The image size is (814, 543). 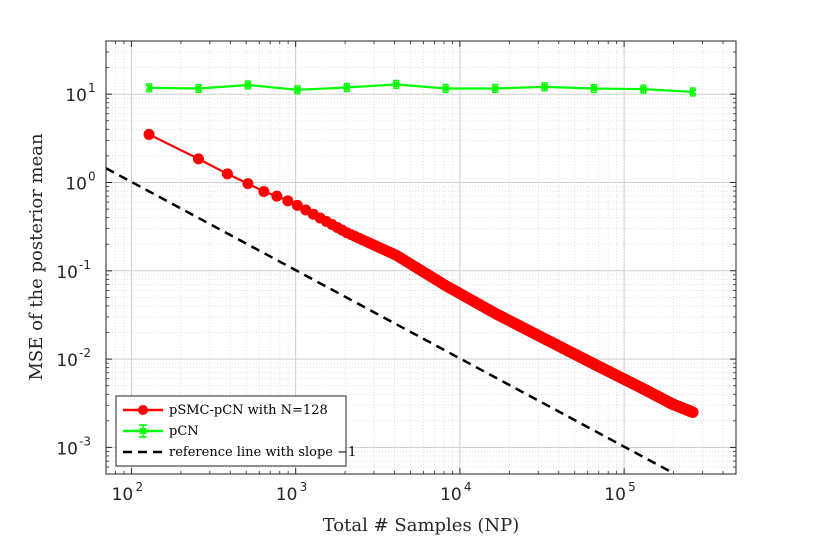 I want to click on y-tick-exponent: 1, so click(x=92, y=88).